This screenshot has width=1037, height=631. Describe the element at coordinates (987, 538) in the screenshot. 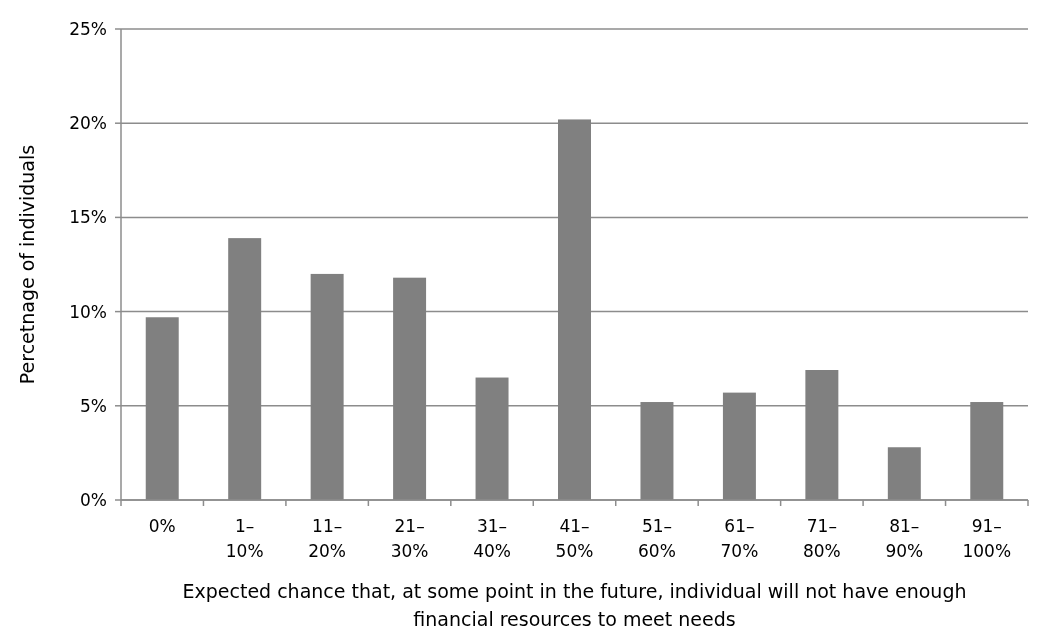

I see `x-tick-label: 91–100%` at that location.